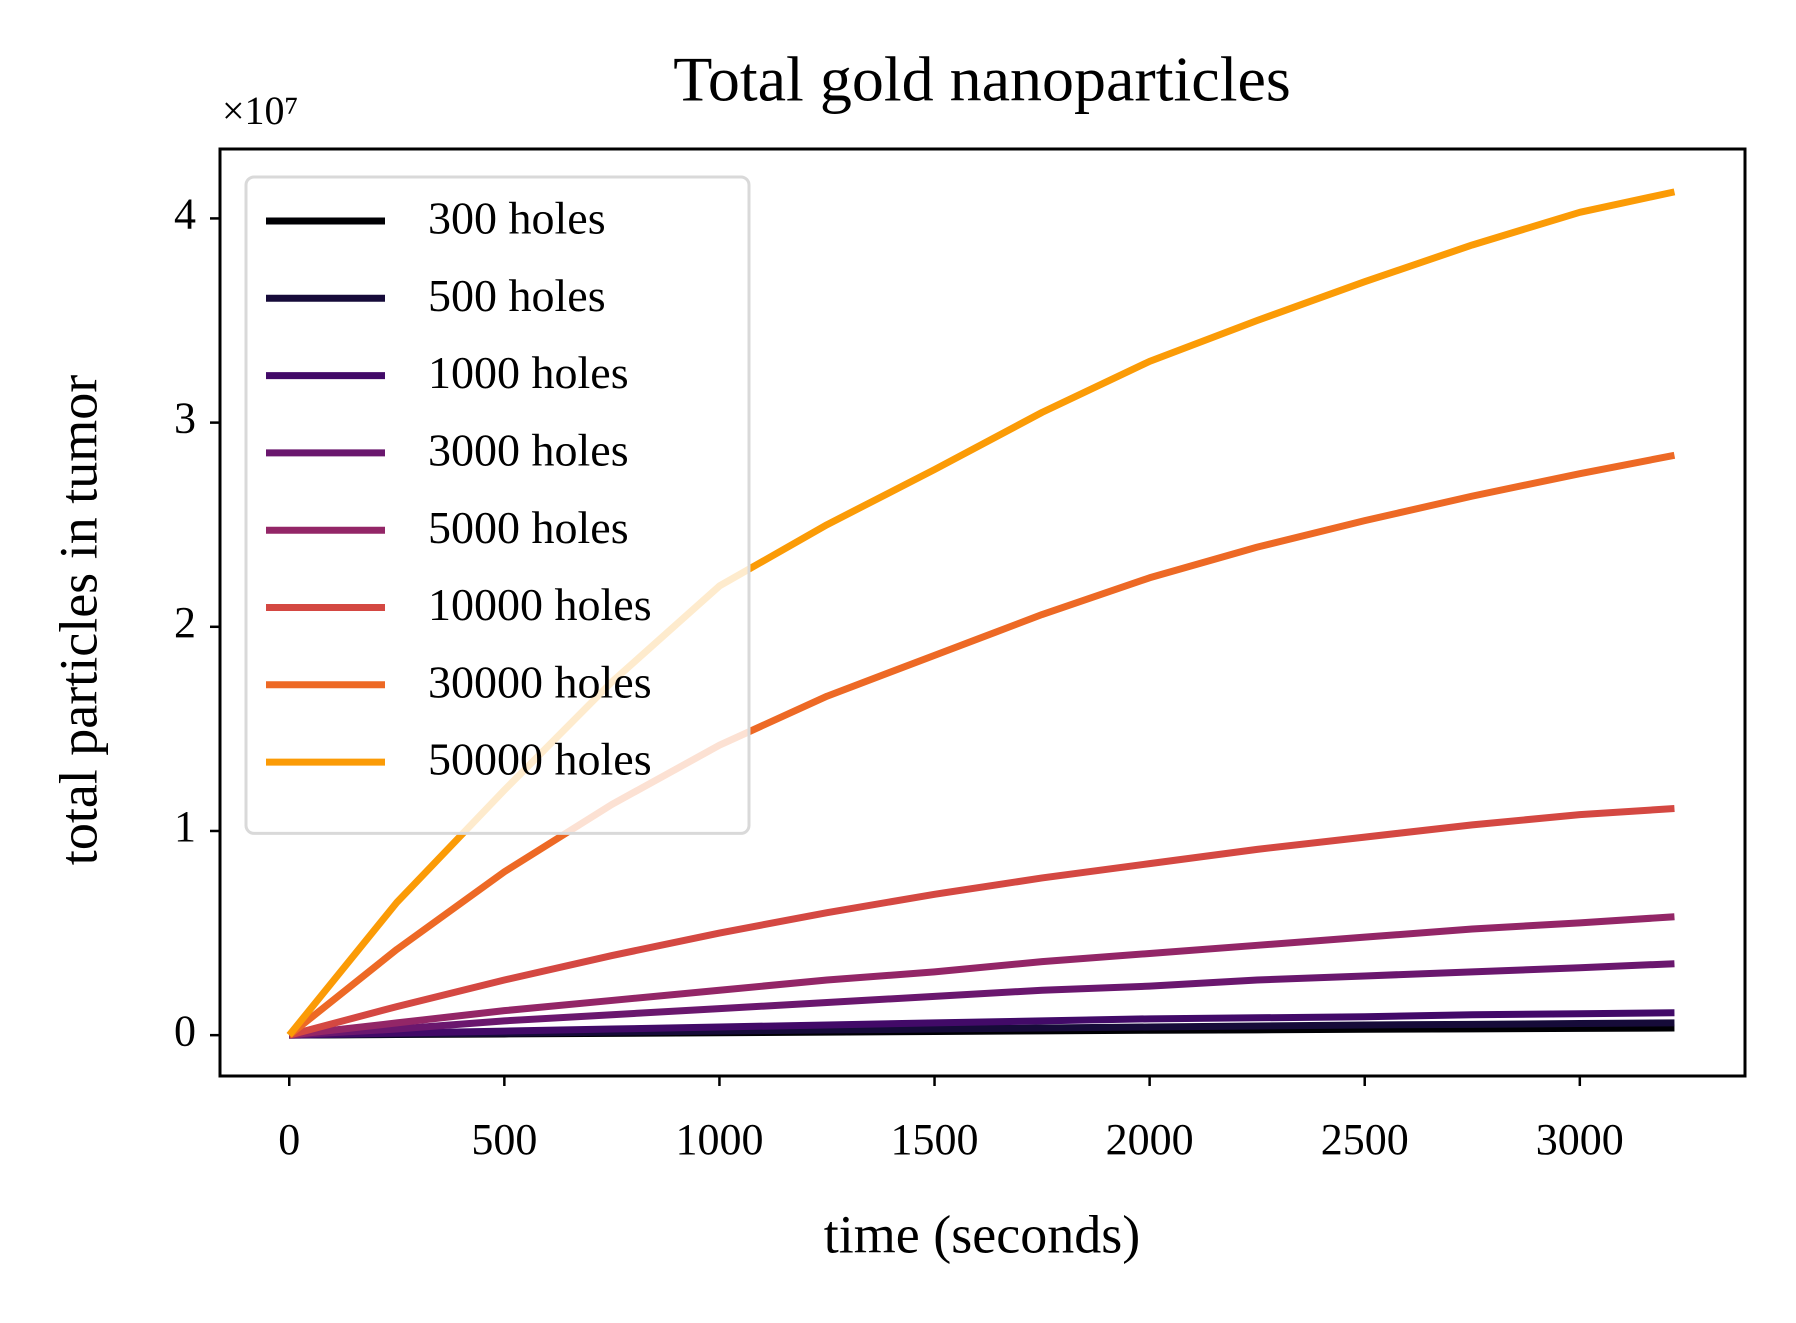  Describe the element at coordinates (185, 826) in the screenshot. I see `y-tick-label: 1` at that location.